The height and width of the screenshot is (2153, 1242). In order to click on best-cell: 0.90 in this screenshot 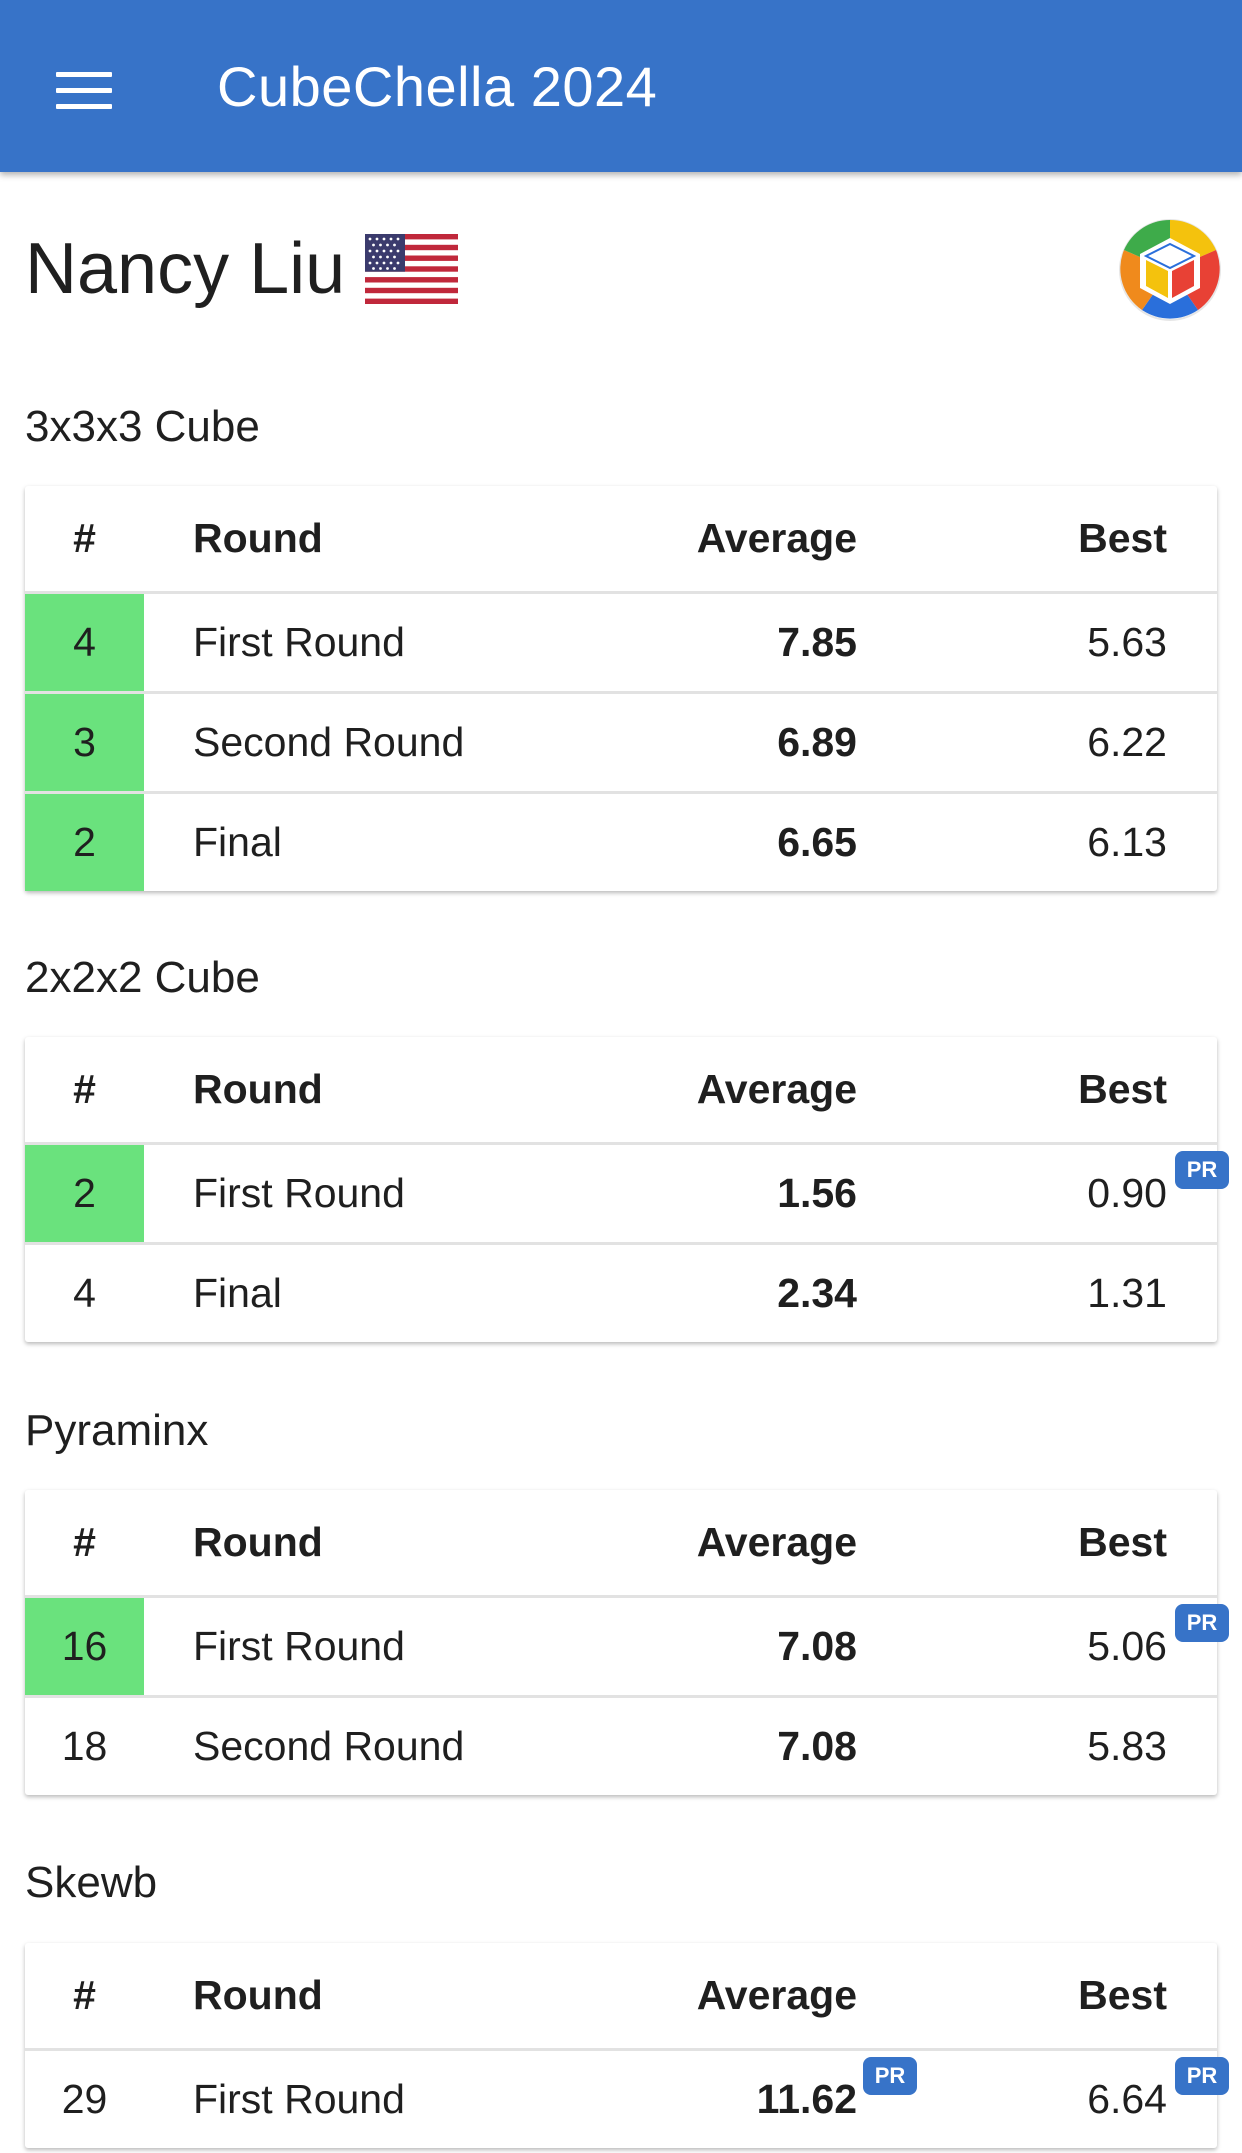, I will do `click(1127, 1193)`.